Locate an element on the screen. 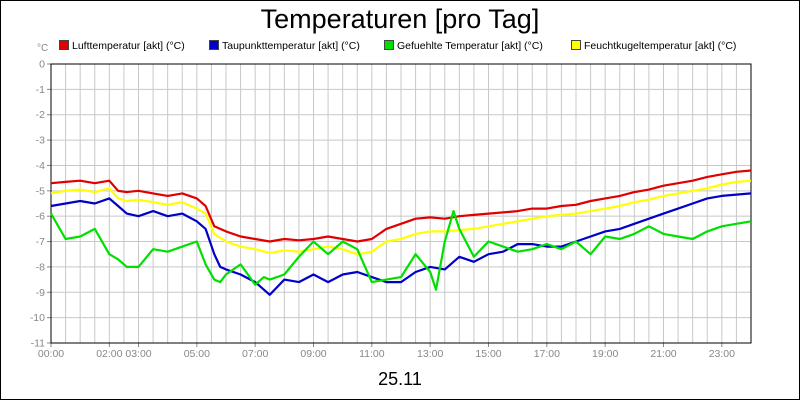  x-axis-date-label: 25.11 is located at coordinates (400, 379).